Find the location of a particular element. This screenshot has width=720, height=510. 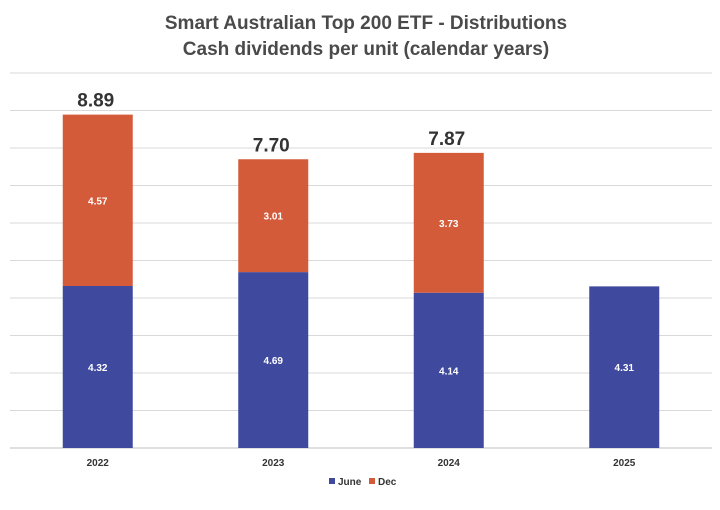

bar-dec-2022 is located at coordinates (97, 200).